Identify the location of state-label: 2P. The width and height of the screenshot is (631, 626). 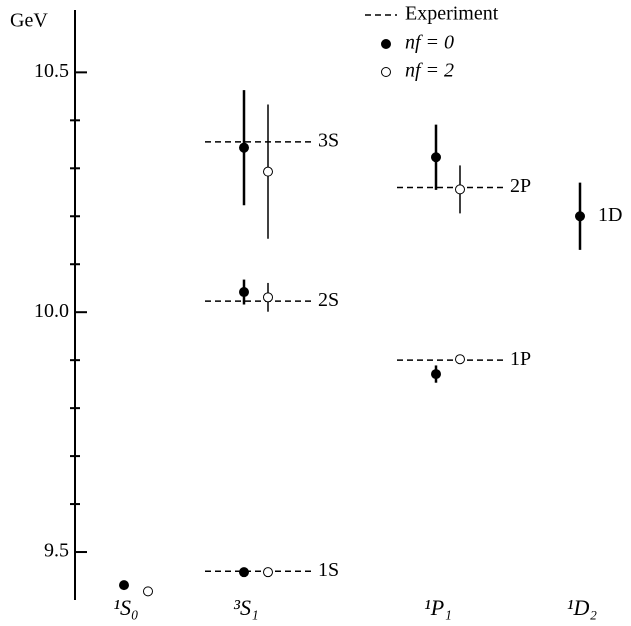
(520, 186).